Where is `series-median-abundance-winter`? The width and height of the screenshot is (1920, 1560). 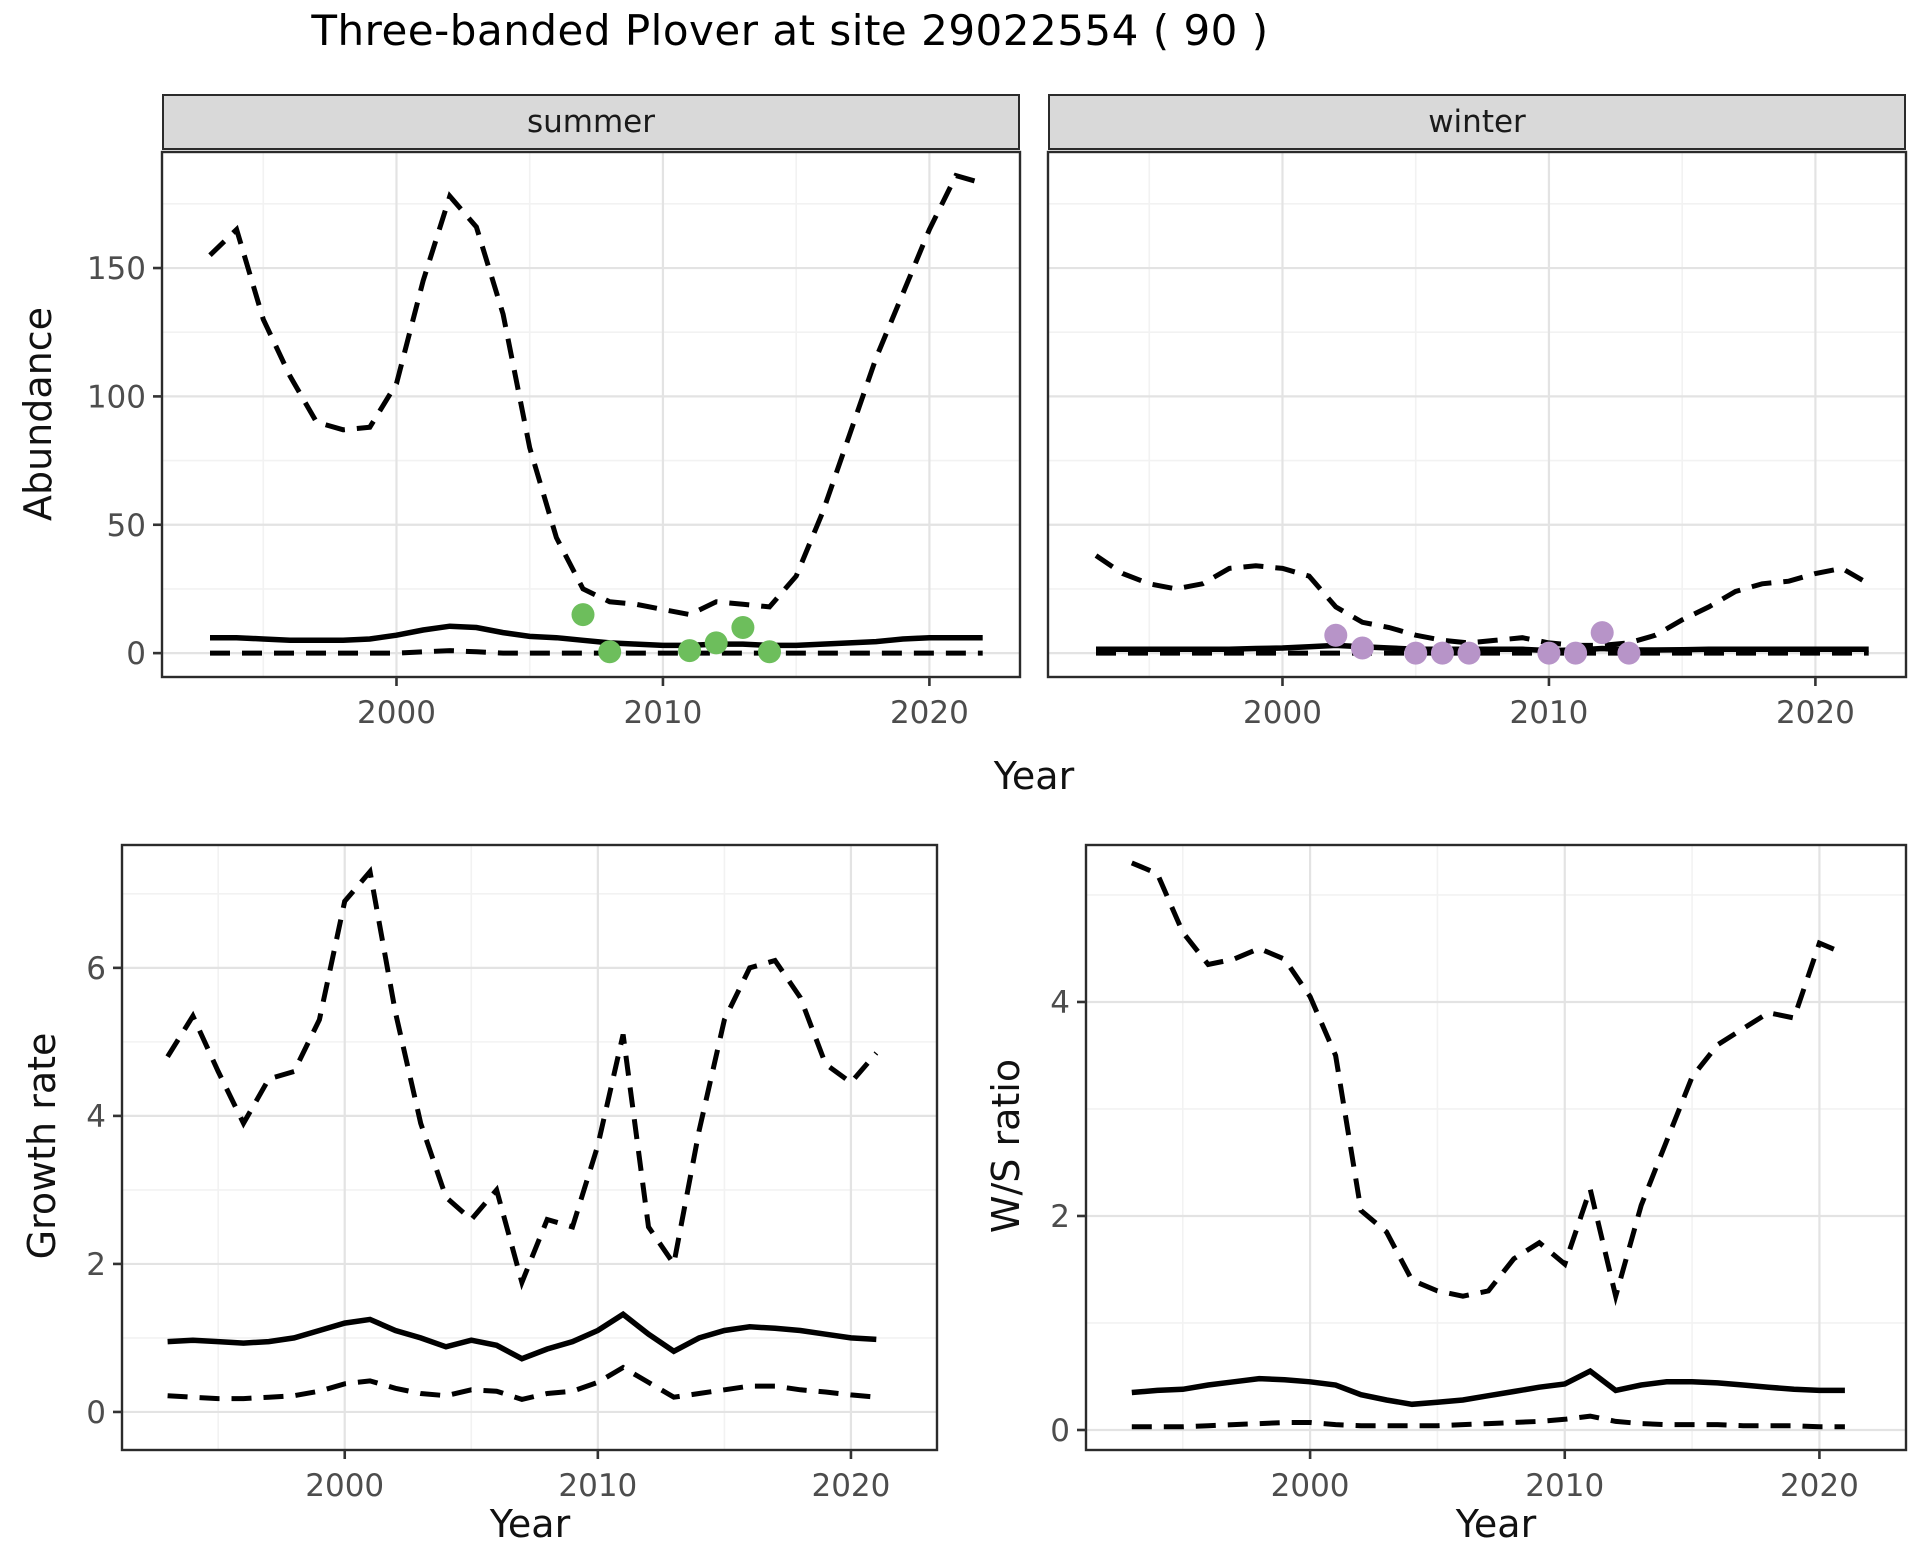 series-median-abundance-winter is located at coordinates (1482, 648).